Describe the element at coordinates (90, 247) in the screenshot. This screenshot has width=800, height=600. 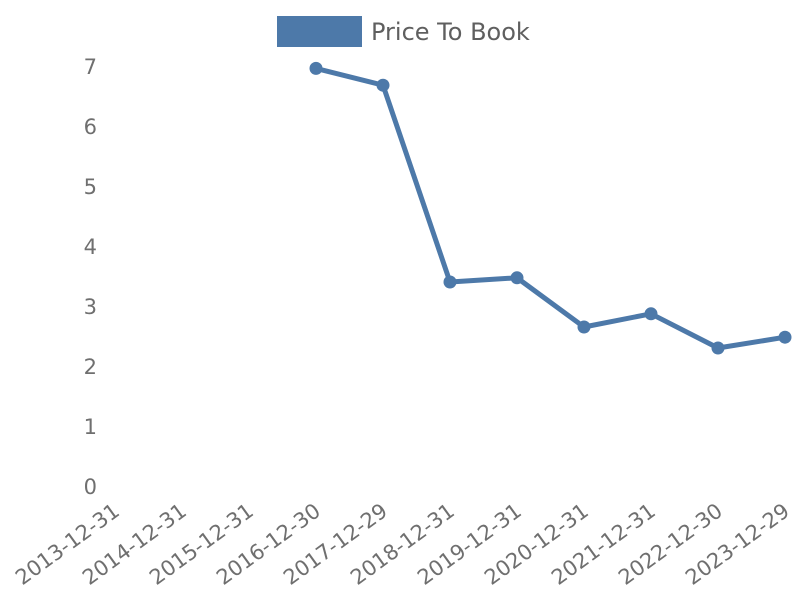
I see `y-axis-tick-label: 4` at that location.